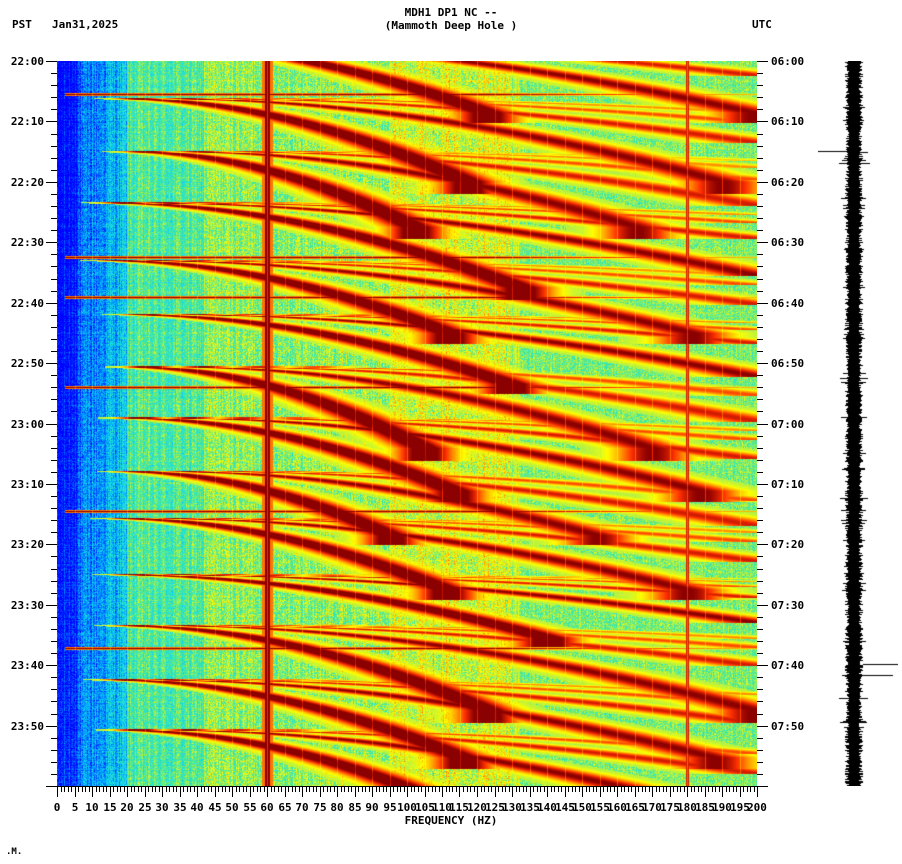 Image resolution: width=902 pixels, height=864 pixels. What do you see at coordinates (617, 807) in the screenshot?
I see `freq-label: 160` at bounding box center [617, 807].